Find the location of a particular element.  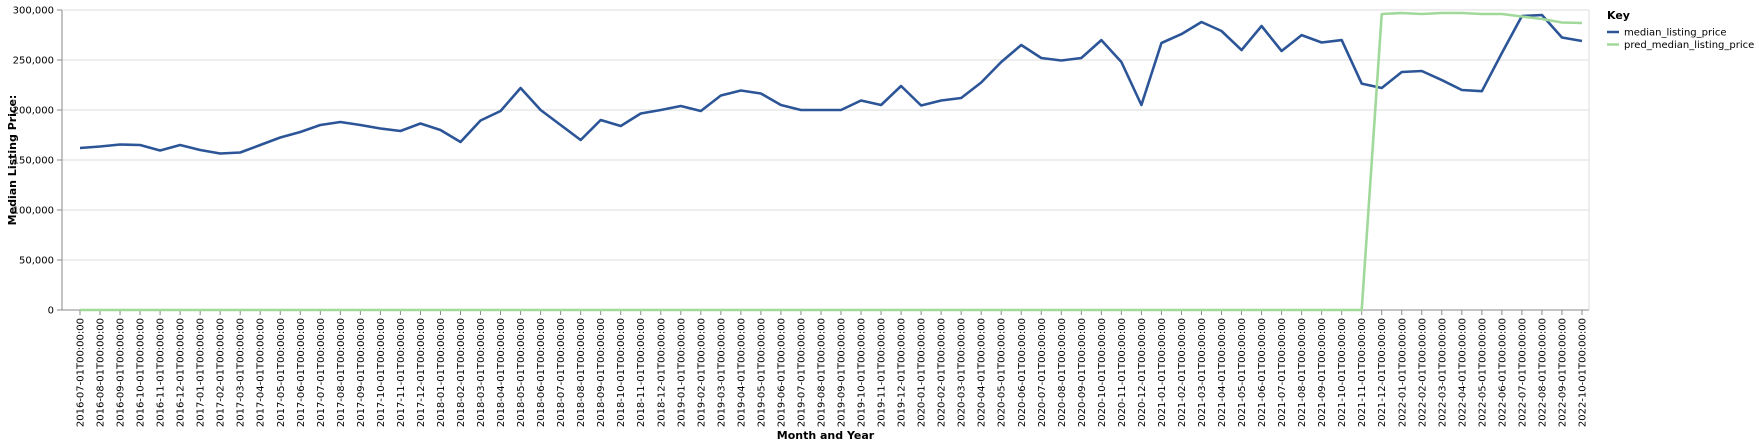

x-tick-label: 2018-06-01T00:00:00 is located at coordinates (541, 372).